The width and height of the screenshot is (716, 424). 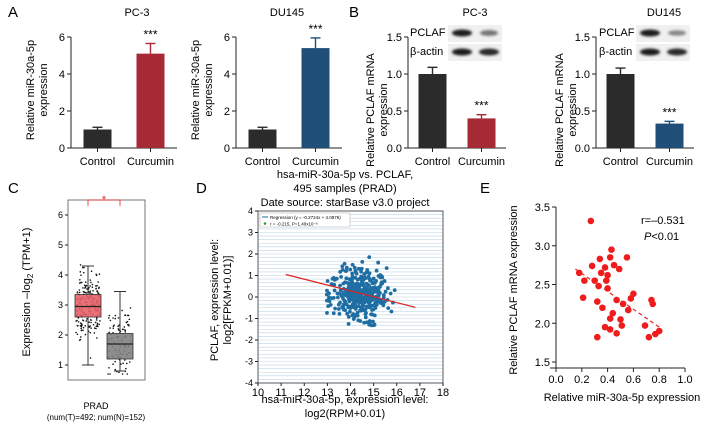 I want to click on panel-b2-y-tick-label: 0.5, so click(x=582, y=112).